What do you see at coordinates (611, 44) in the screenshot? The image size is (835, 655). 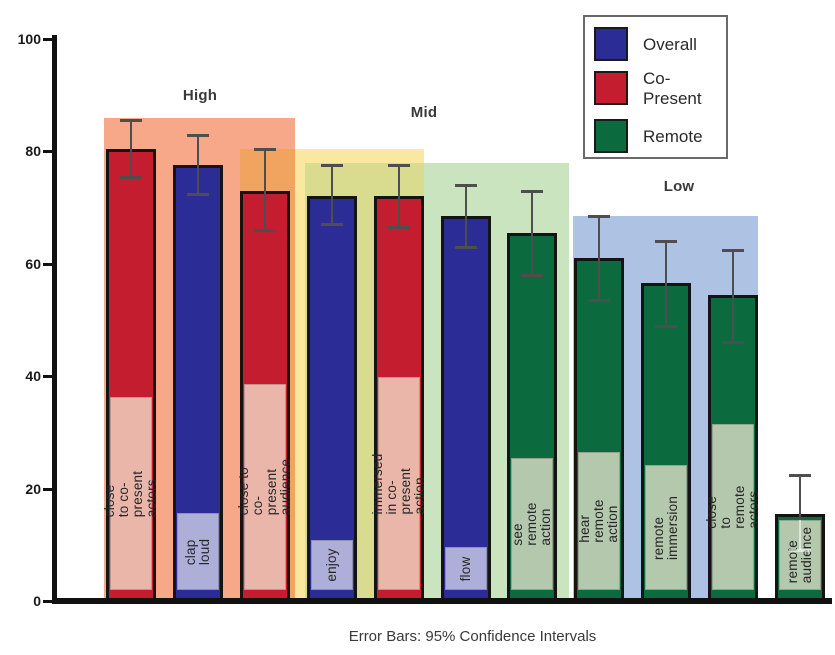 I see `legend-swatch-overall` at bounding box center [611, 44].